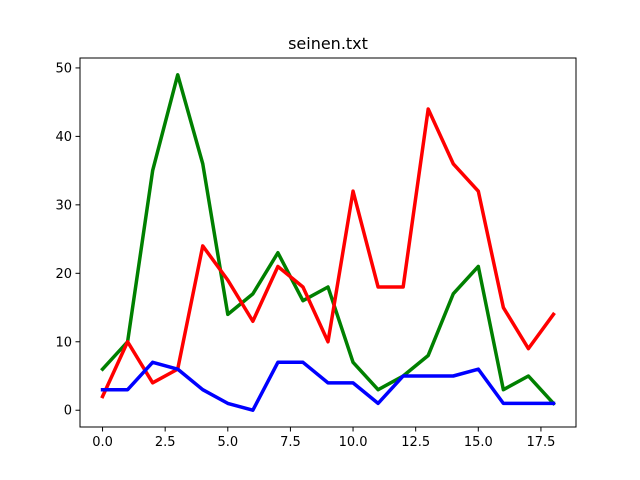  Describe the element at coordinates (415, 442) in the screenshot. I see `x-tick-label: 12.5` at that location.